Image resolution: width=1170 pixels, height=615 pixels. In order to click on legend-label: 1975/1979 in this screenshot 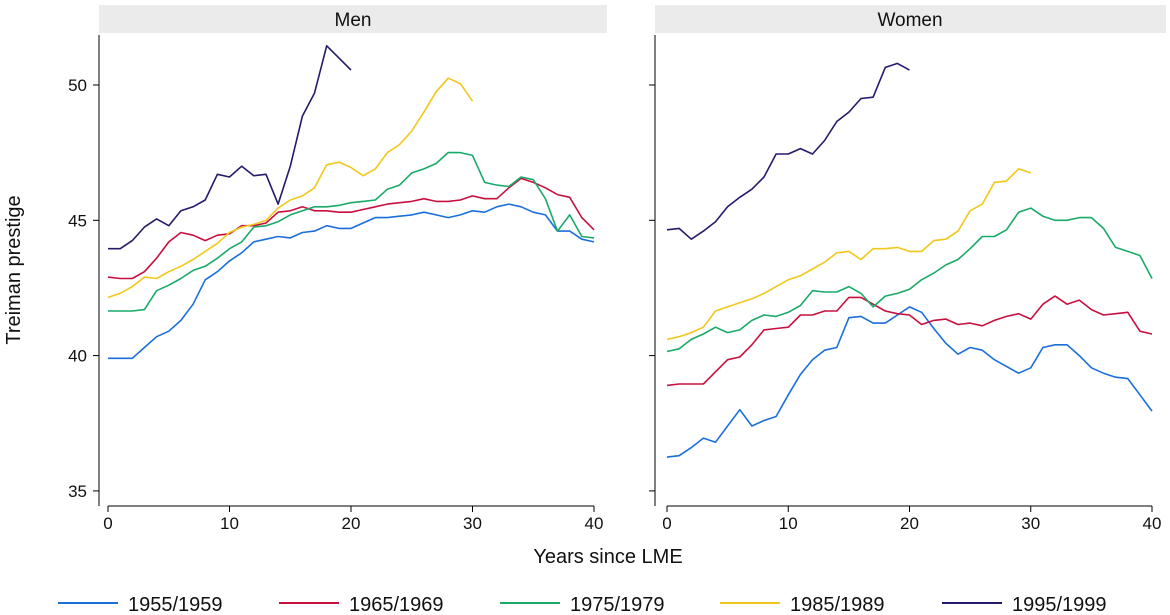, I will do `click(617, 604)`.